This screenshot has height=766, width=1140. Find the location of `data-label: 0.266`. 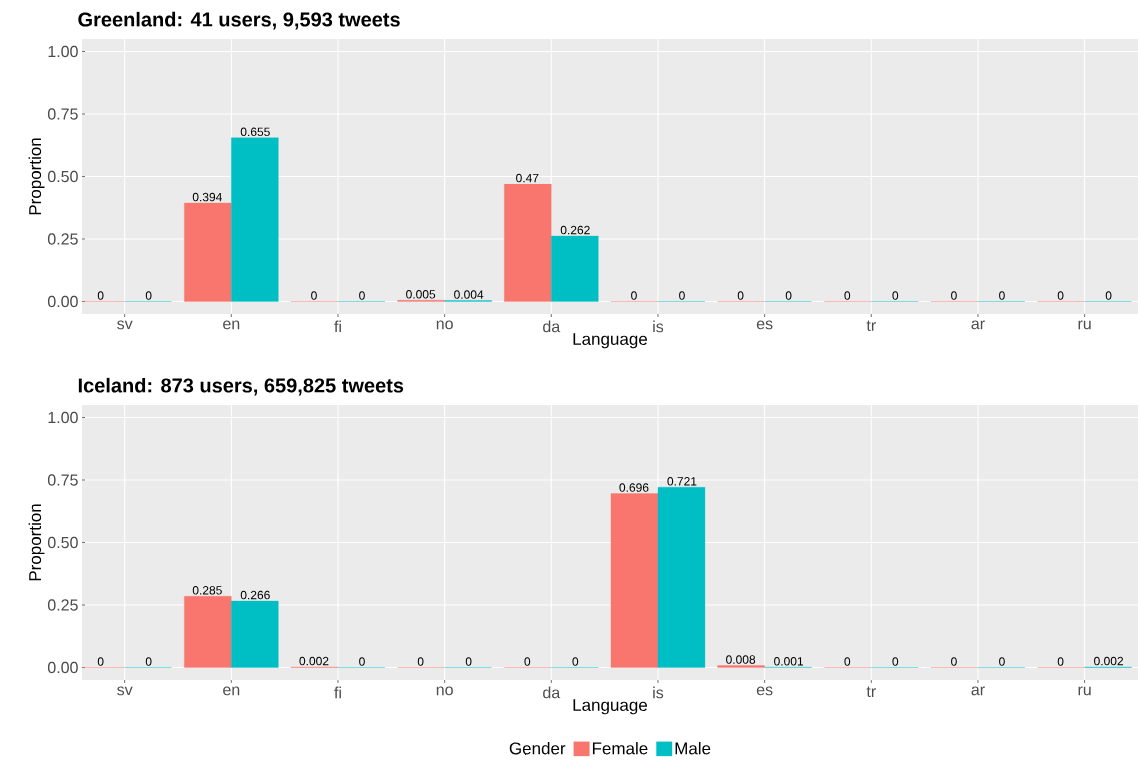

data-label: 0.266 is located at coordinates (255, 595).